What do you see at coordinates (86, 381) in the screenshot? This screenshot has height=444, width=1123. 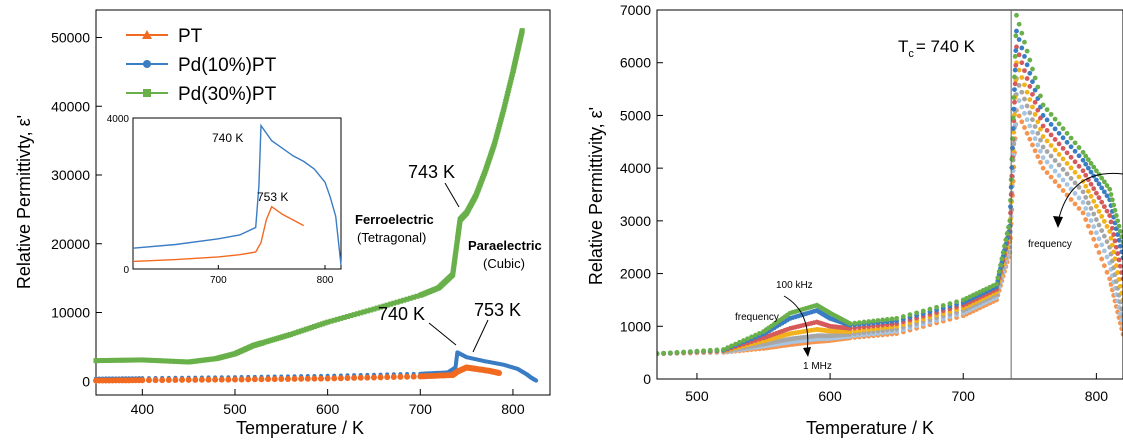 I see `left-y-tick-label: 0` at bounding box center [86, 381].